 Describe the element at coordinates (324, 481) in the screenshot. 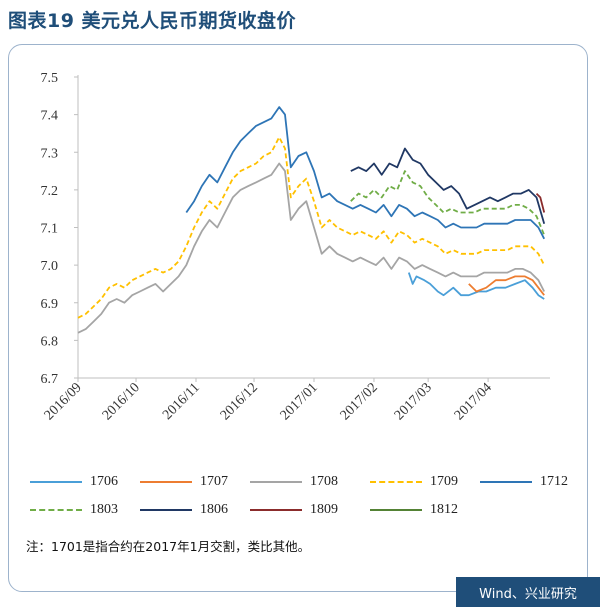

I see `legend-label: 1708` at that location.